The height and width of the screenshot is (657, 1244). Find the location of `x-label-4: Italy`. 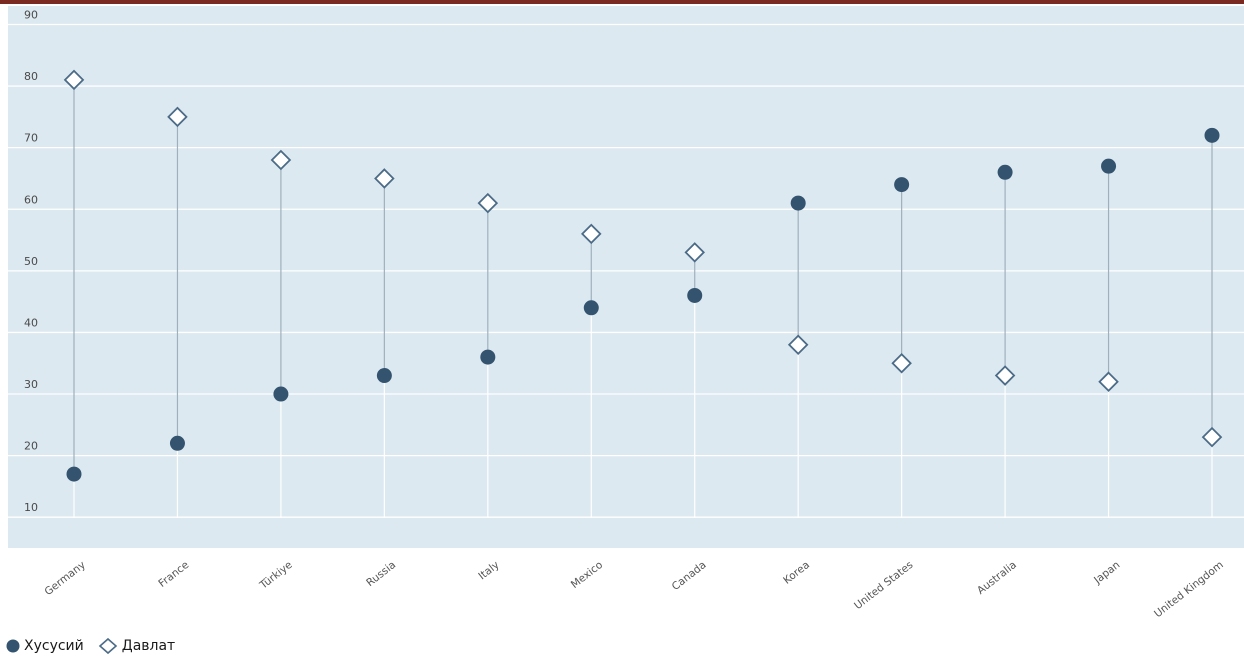

x-label-4: Italy is located at coordinates (488, 570).